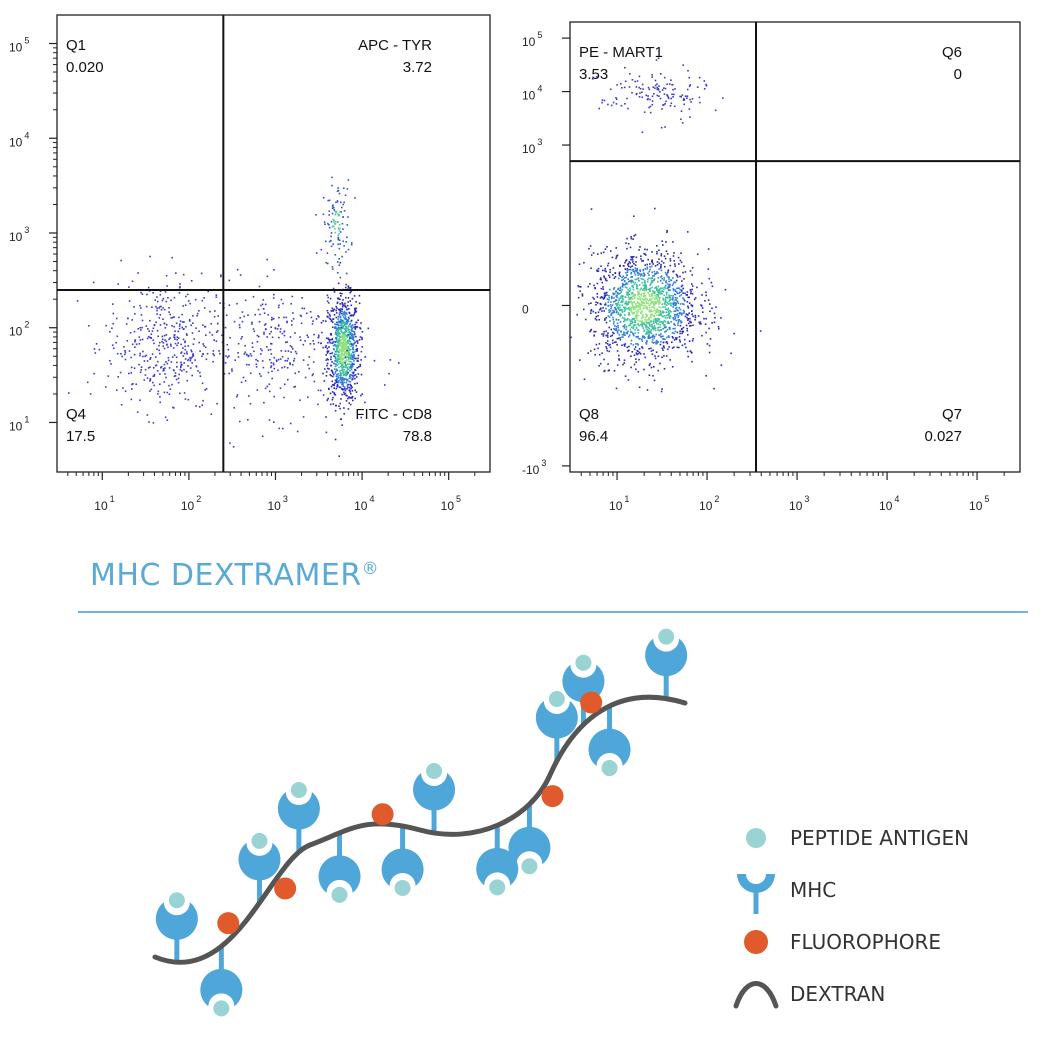 This screenshot has height=1046, width=1051. What do you see at coordinates (395, 45) in the screenshot?
I see `quadrant-name: APC - TYR` at bounding box center [395, 45].